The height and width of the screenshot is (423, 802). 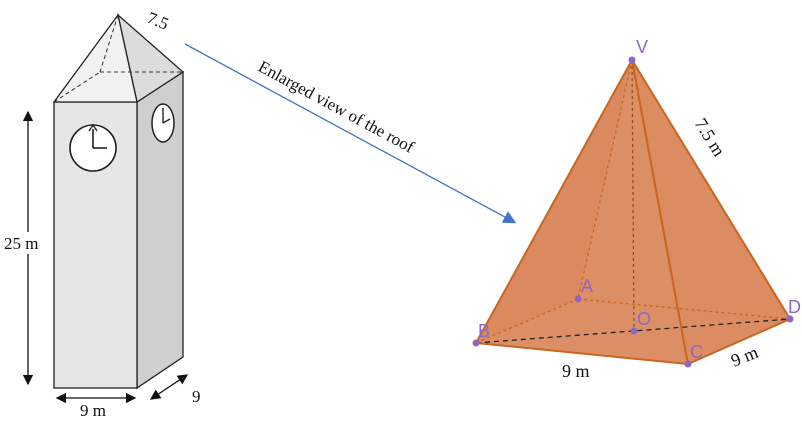 What do you see at coordinates (605, 179) in the screenshot?
I see `hidden-edge-VA` at bounding box center [605, 179].